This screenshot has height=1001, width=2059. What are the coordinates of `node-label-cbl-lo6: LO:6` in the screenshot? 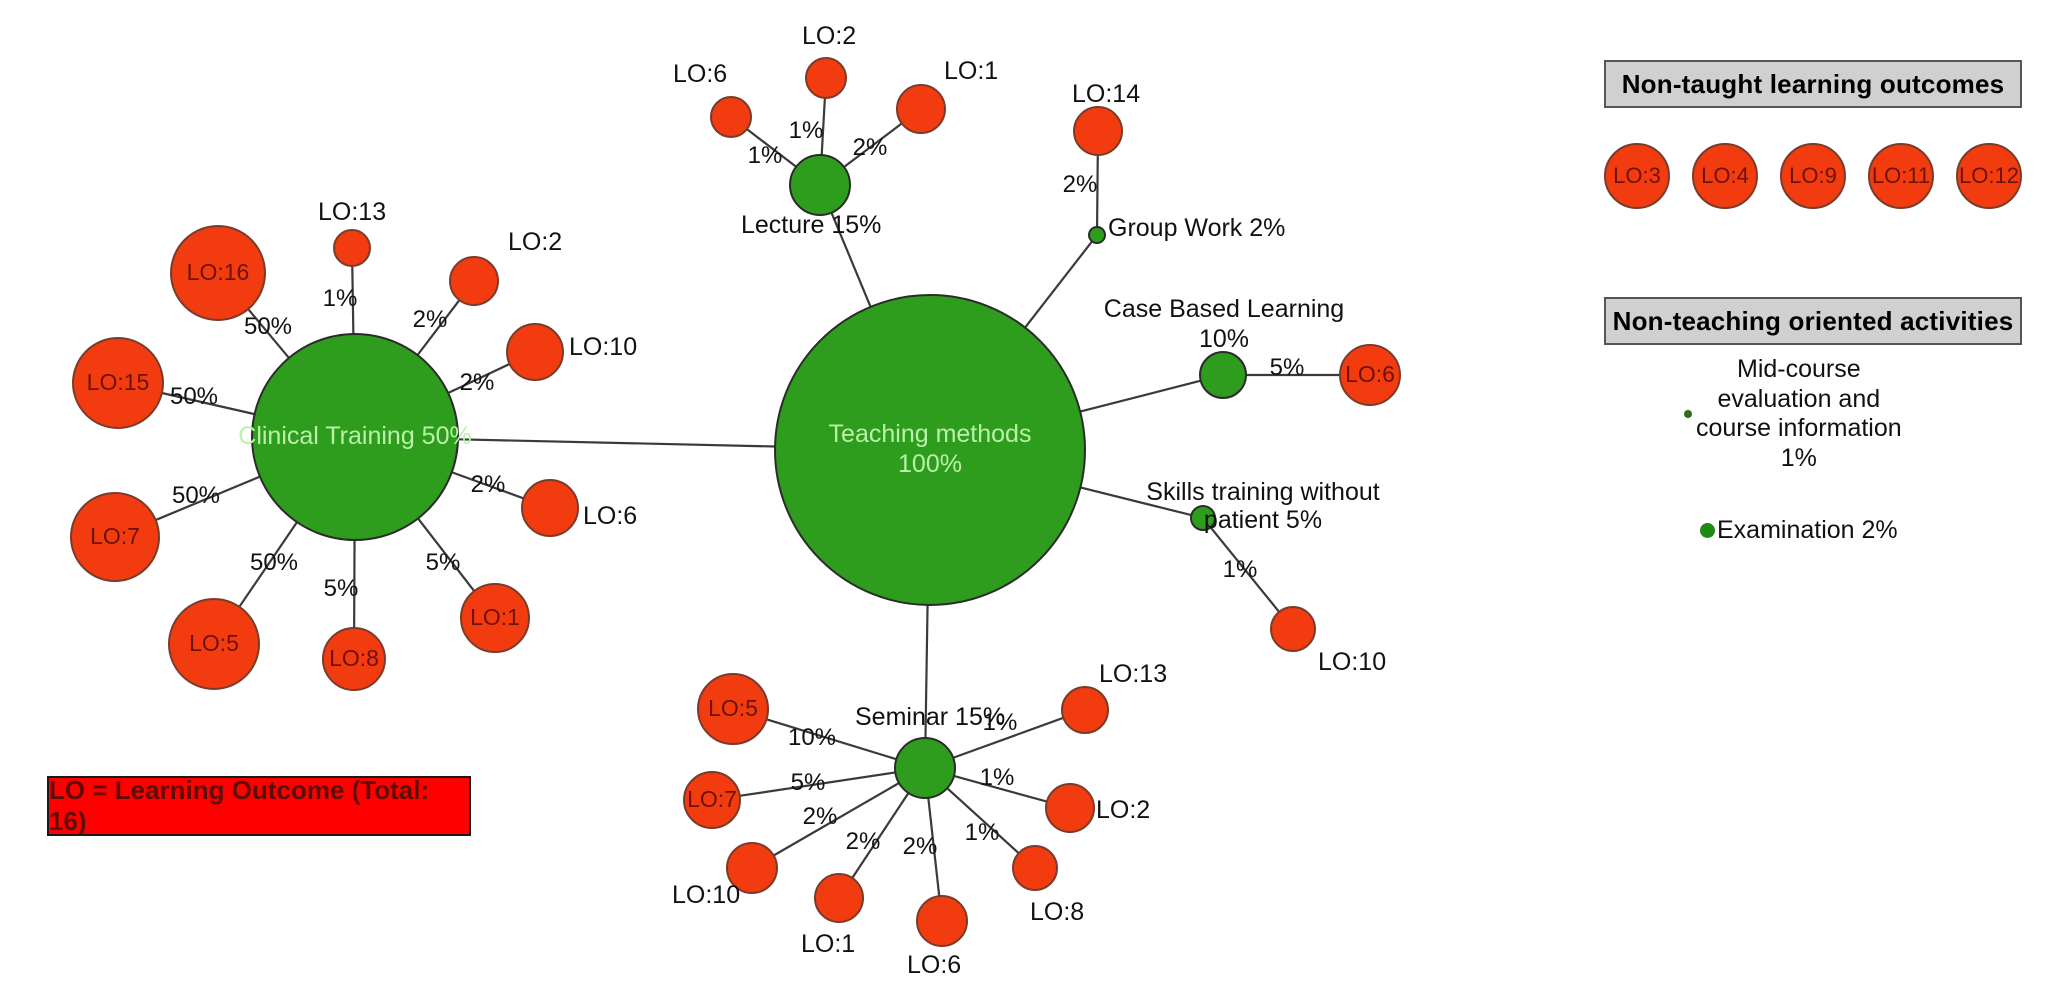 It's located at (1370, 374).